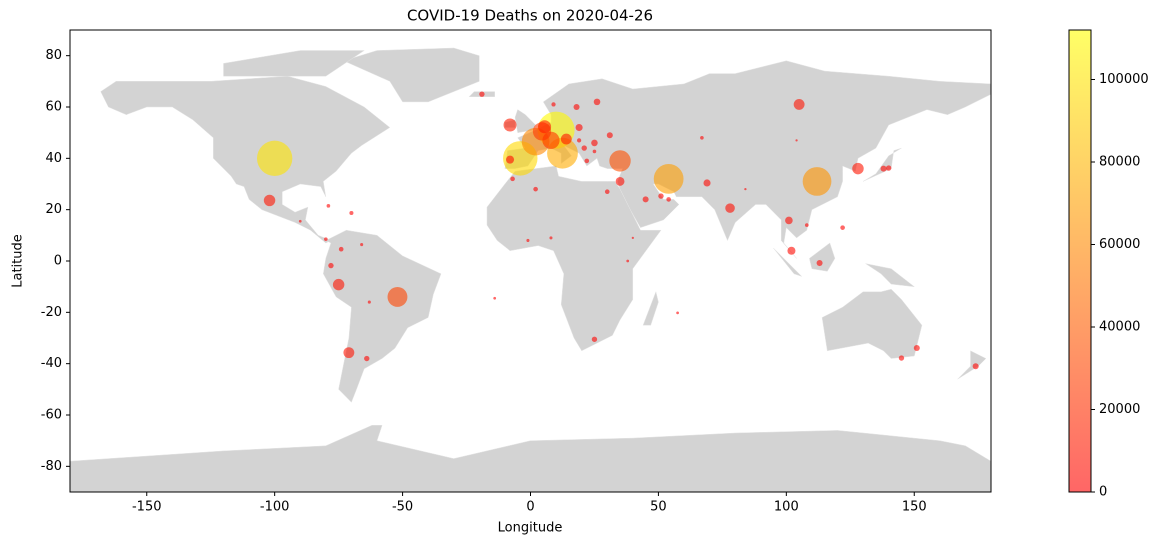 The height and width of the screenshot is (545, 1164). I want to click on x-tick-label: 150, so click(914, 507).